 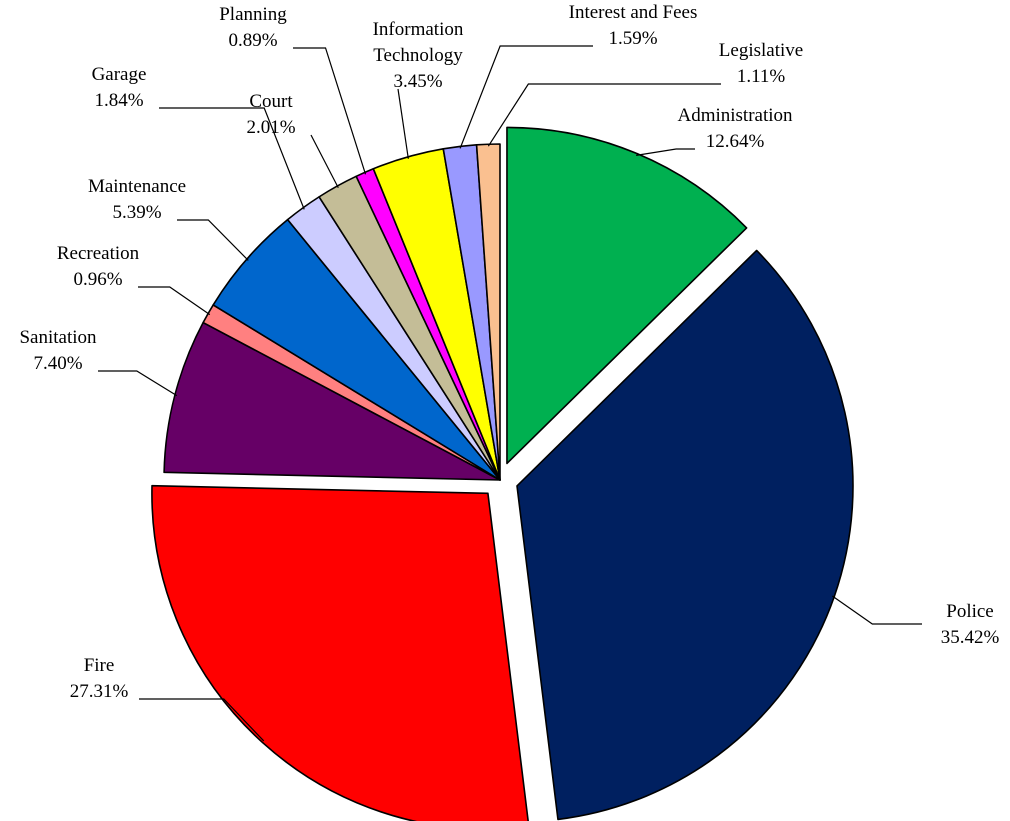 What do you see at coordinates (604, 115) in the screenshot?
I see `leader-line-legislative` at bounding box center [604, 115].